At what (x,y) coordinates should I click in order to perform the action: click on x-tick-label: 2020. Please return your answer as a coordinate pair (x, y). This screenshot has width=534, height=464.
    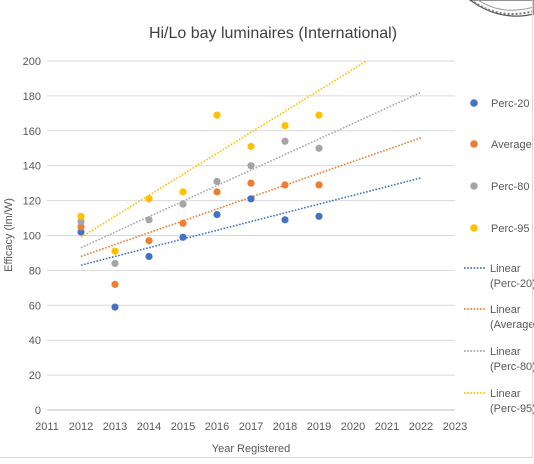
    Looking at the image, I should click on (353, 427).